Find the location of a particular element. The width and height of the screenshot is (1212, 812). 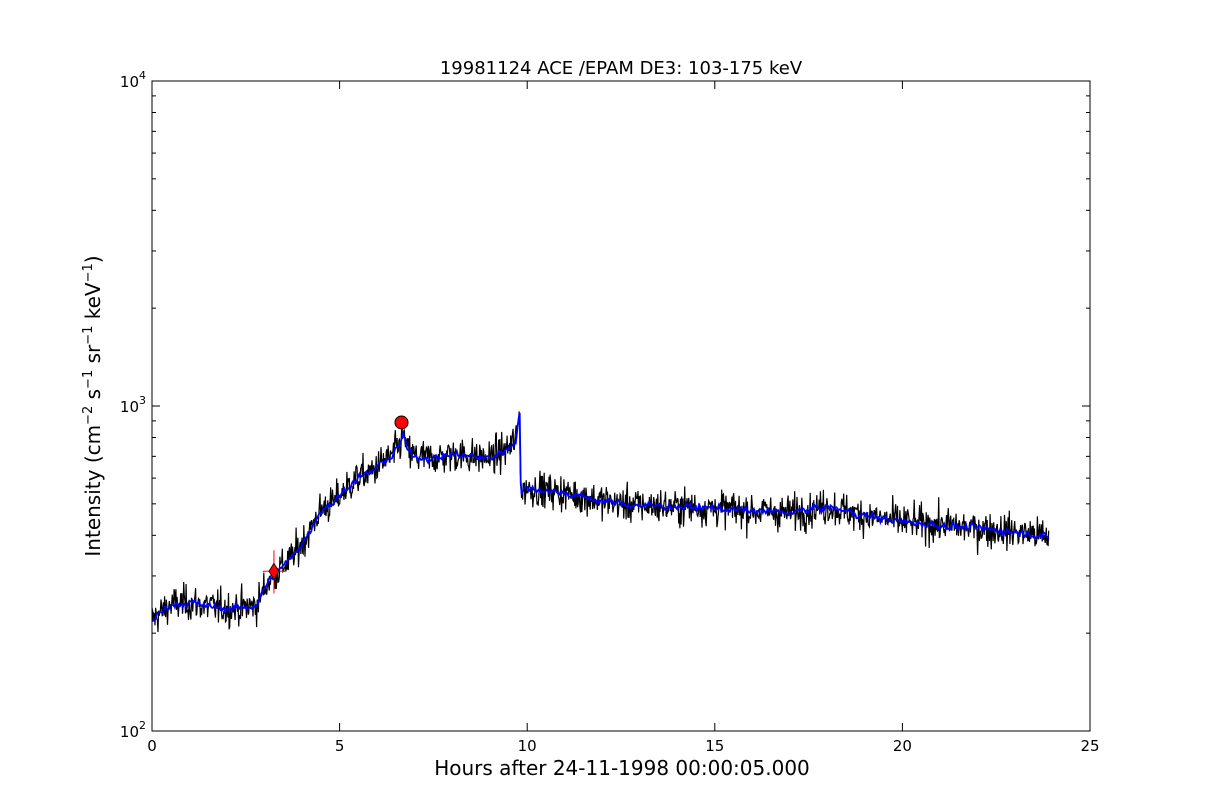

onset-diamond-marker is located at coordinates (274, 571).